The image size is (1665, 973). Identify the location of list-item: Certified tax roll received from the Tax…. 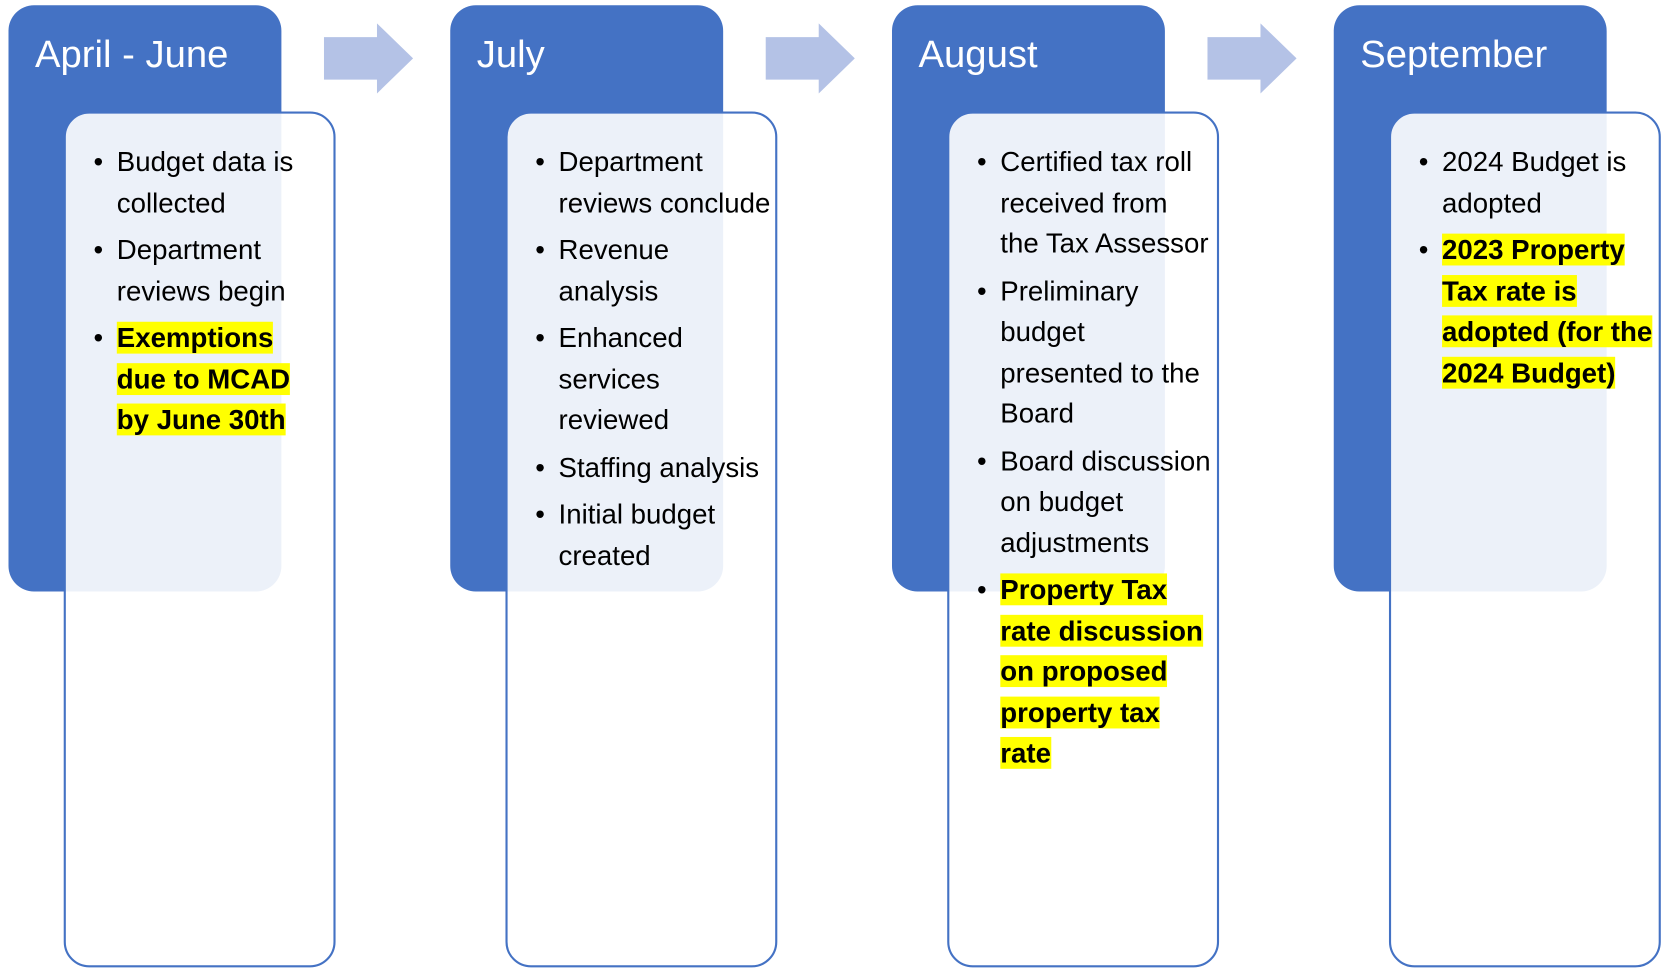
(1094, 202).